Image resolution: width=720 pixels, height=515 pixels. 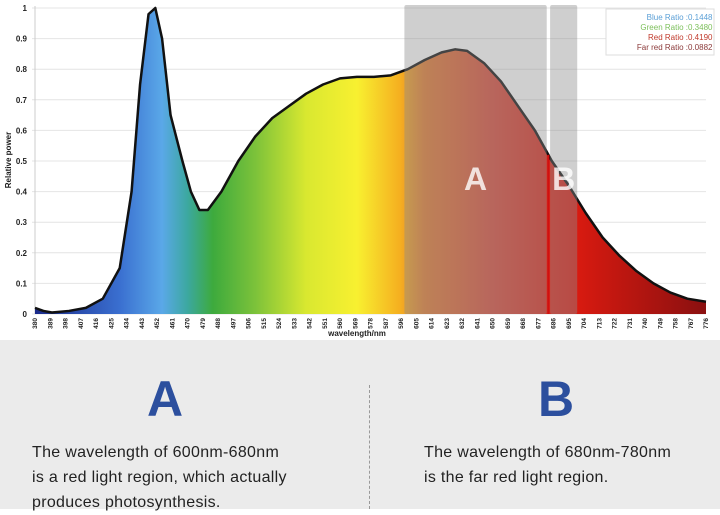 What do you see at coordinates (493, 323) in the screenshot?
I see `x-tick-label: 650` at bounding box center [493, 323].